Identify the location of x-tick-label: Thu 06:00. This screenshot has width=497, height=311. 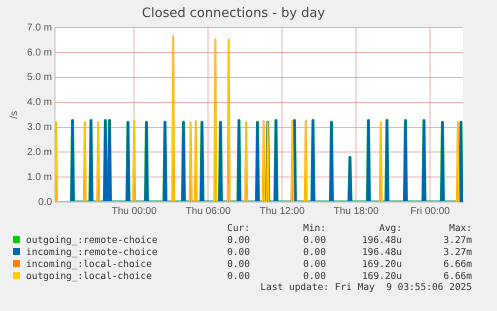
(209, 211).